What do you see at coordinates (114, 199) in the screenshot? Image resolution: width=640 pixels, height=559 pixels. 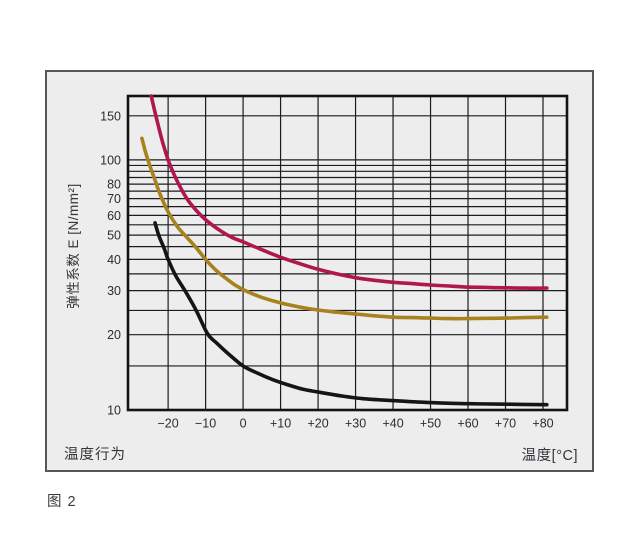 I see `y-tick-label: 70` at bounding box center [114, 199].